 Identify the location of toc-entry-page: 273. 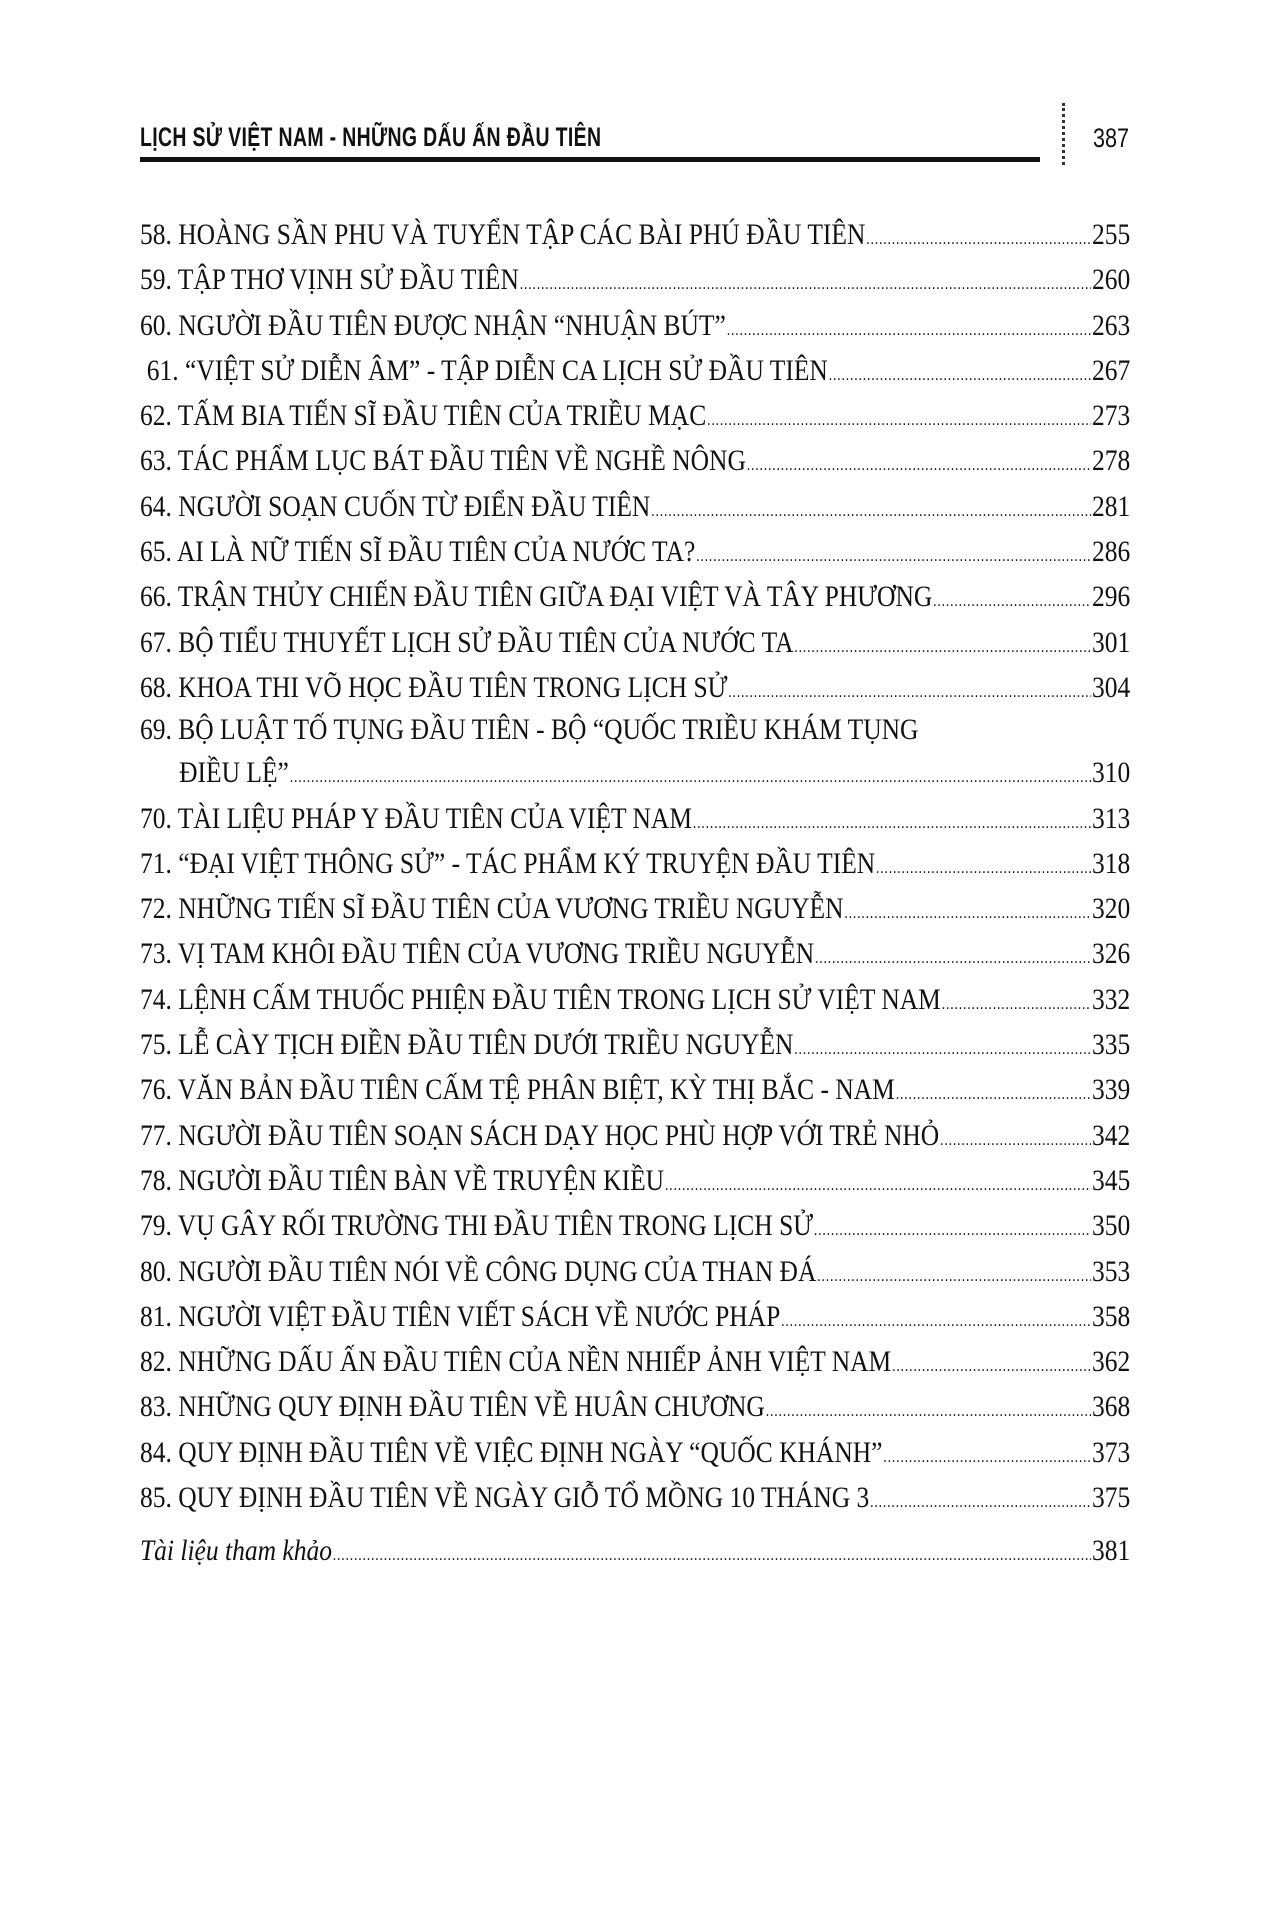
(1111, 416).